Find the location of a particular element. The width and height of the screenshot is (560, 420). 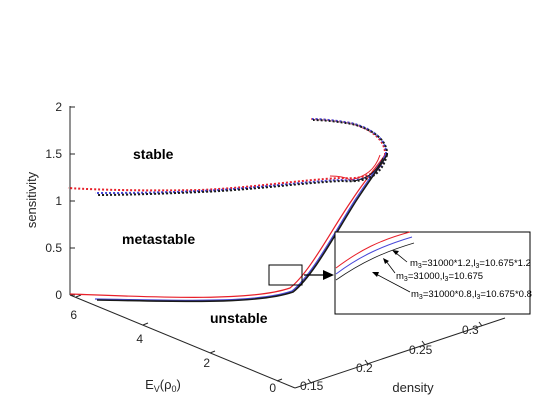

z-tick-label: 1.5 is located at coordinates (53, 154).